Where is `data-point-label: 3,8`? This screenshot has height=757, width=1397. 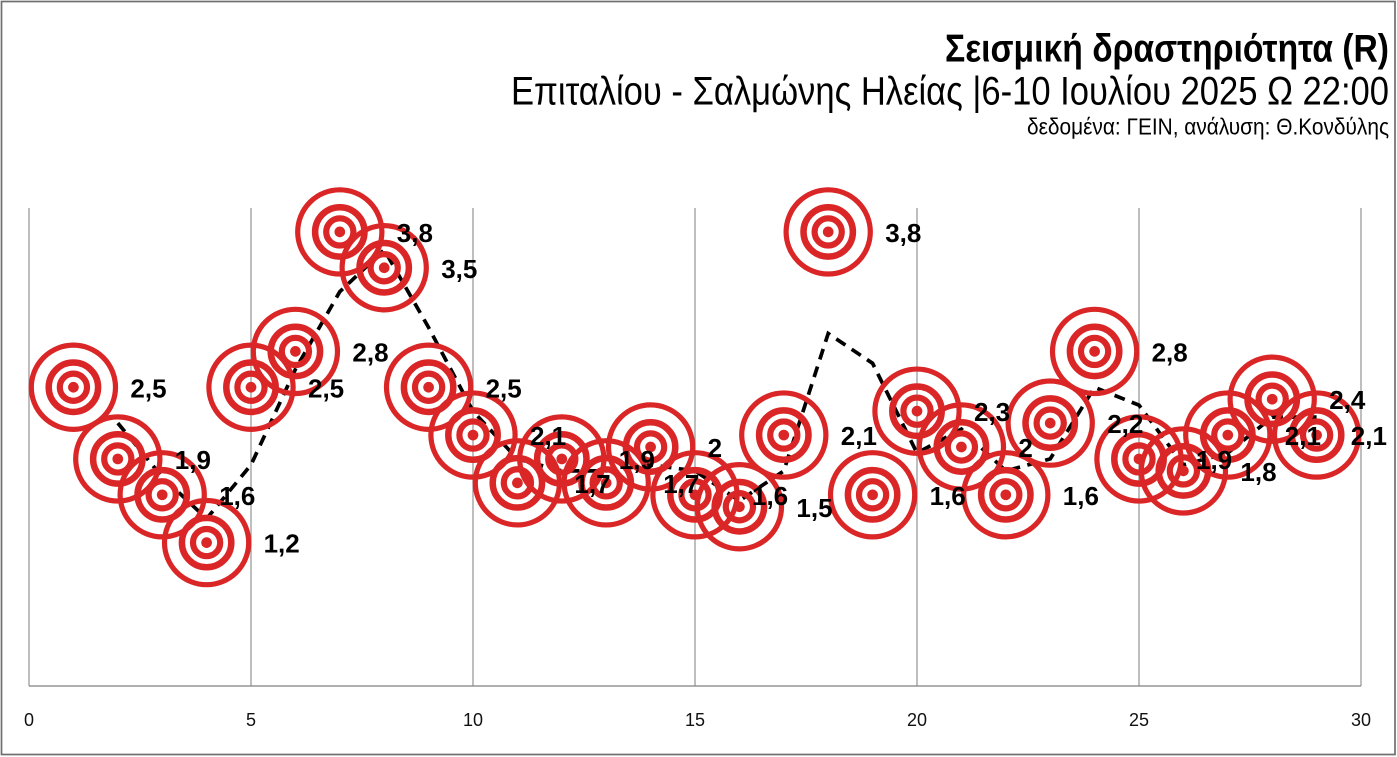 data-point-label: 3,8 is located at coordinates (415, 233).